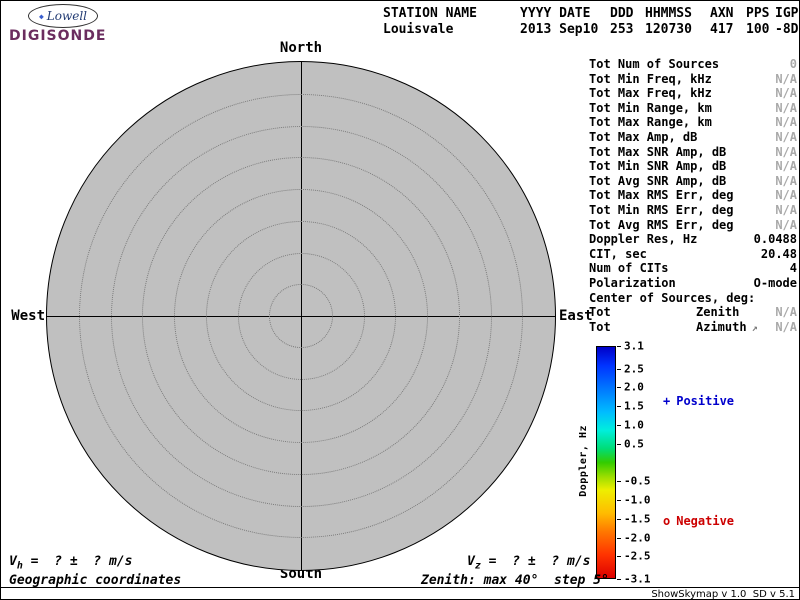  Describe the element at coordinates (634, 387) in the screenshot. I see `colorbar-tick-label: 2.0` at that location.